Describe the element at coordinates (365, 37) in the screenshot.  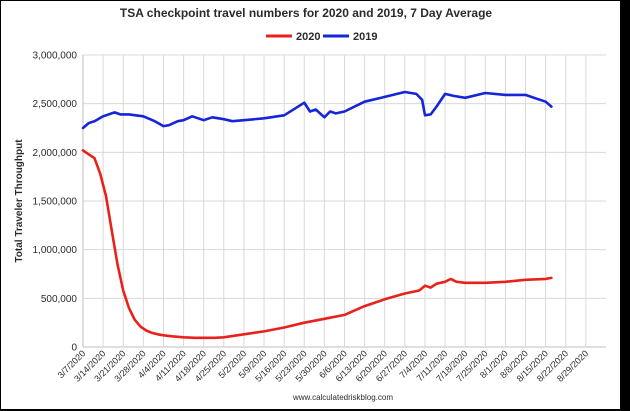
I see `legend-label-2019: 2019` at that location.